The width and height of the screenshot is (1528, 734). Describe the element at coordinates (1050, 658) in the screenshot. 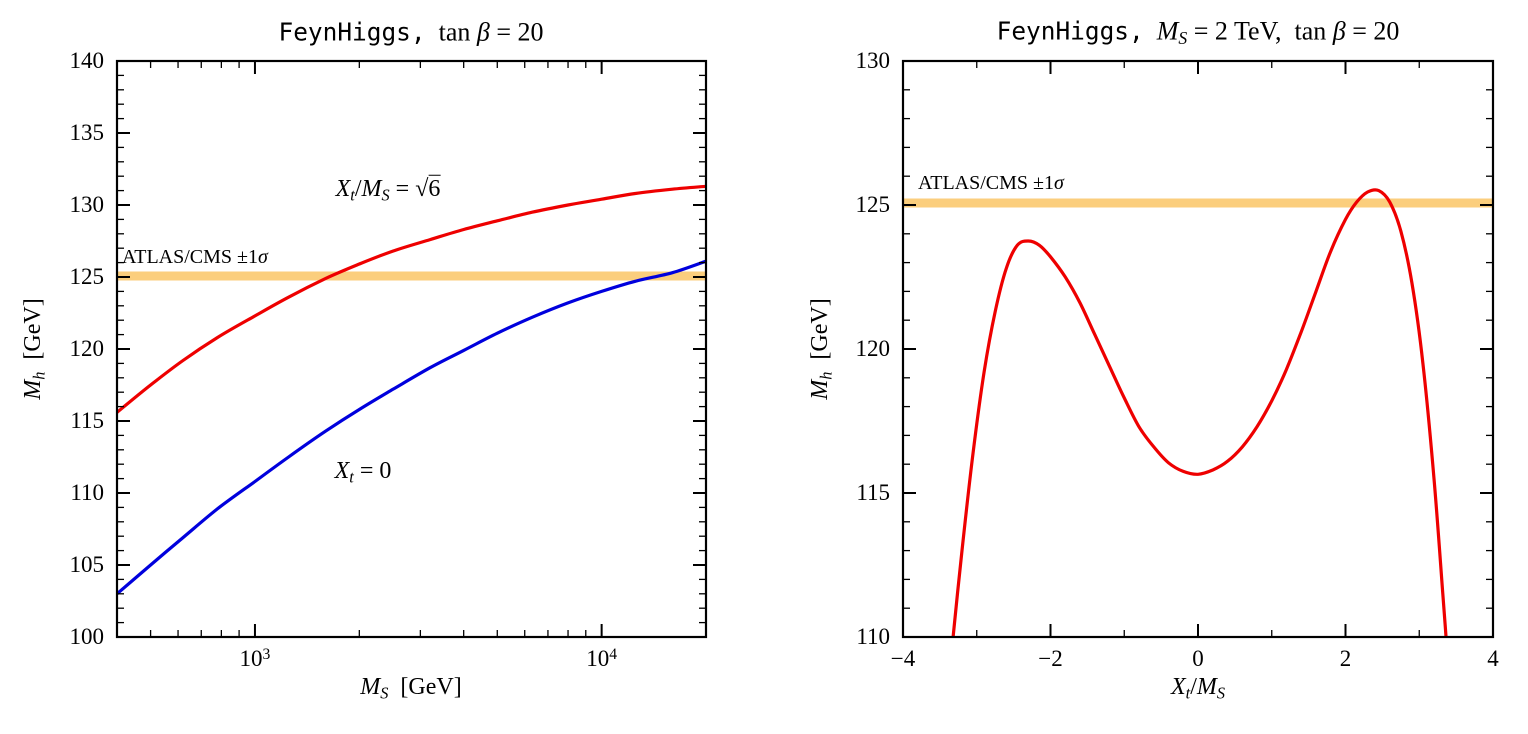

I see `x-tick-label: −2` at that location.